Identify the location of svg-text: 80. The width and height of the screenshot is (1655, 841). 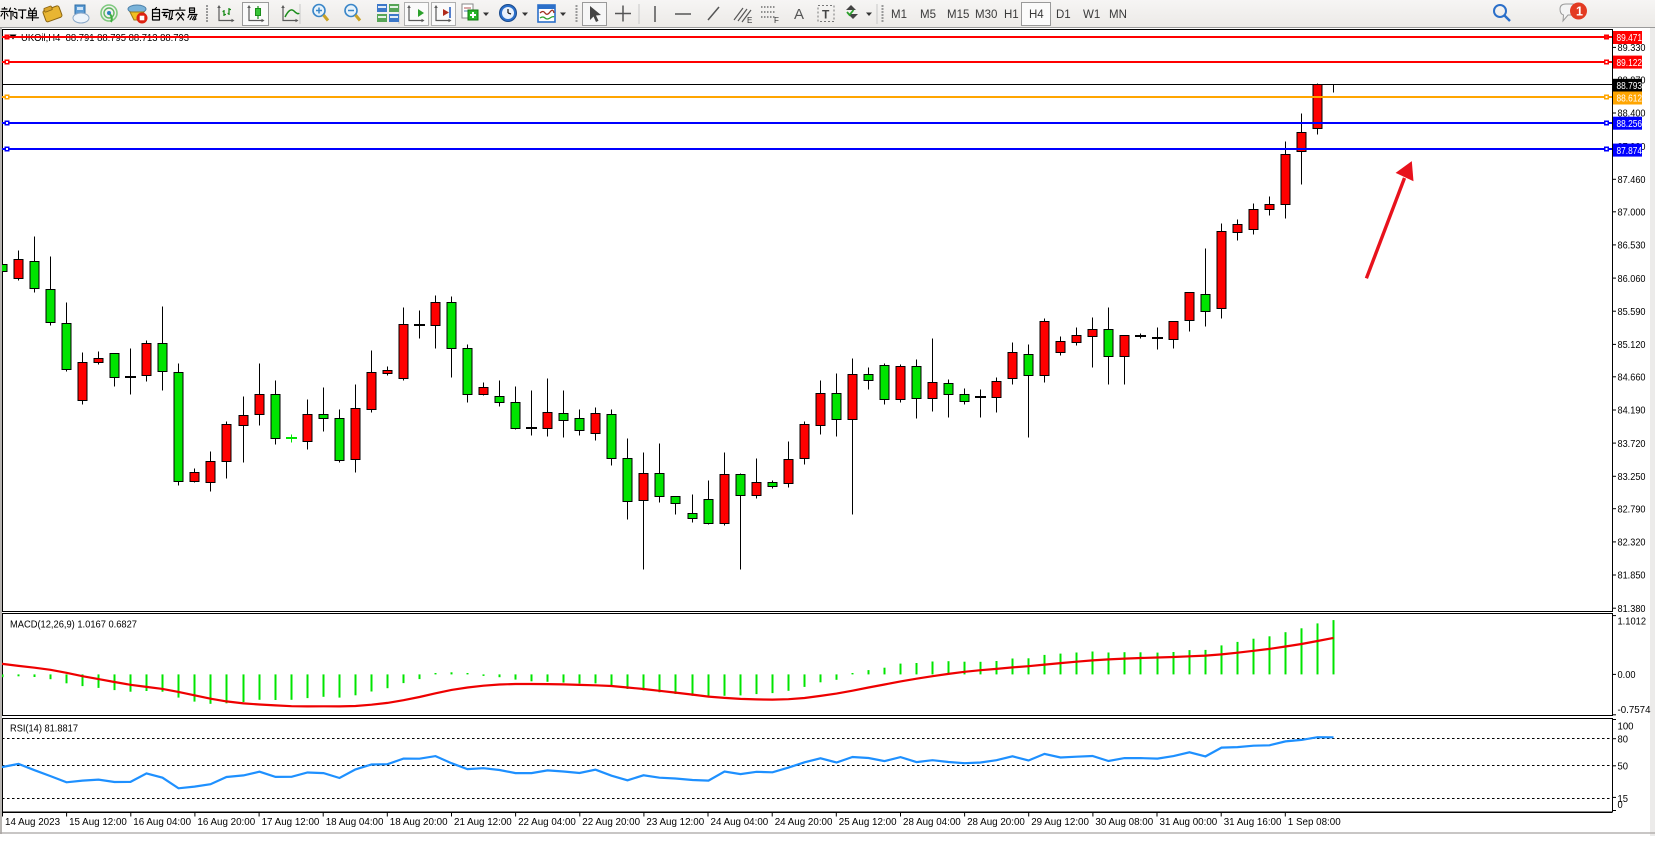
(1623, 739).